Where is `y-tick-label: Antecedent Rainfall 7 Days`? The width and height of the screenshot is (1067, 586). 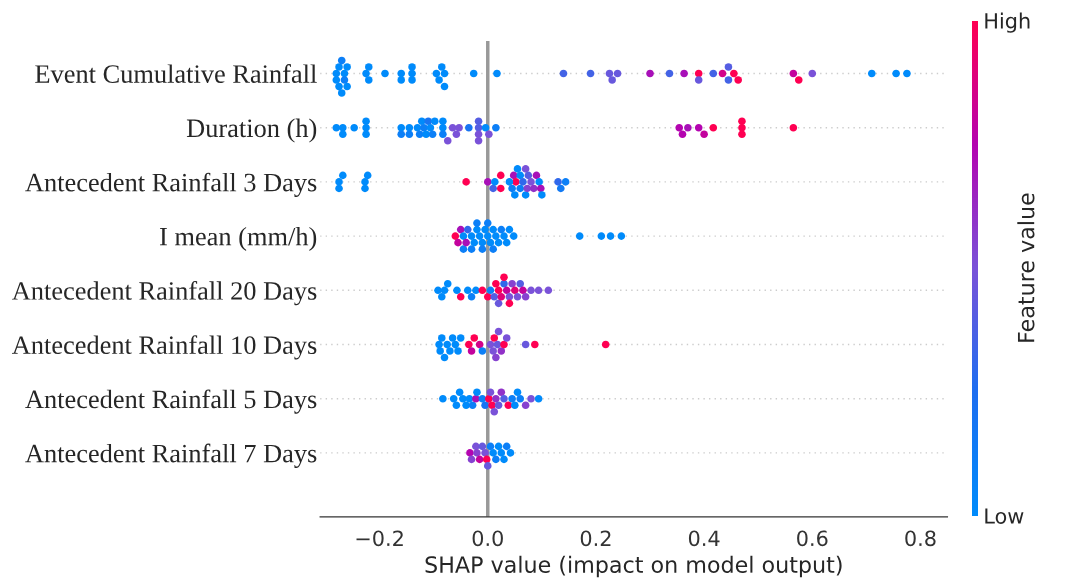 y-tick-label: Antecedent Rainfall 7 Days is located at coordinates (171, 455).